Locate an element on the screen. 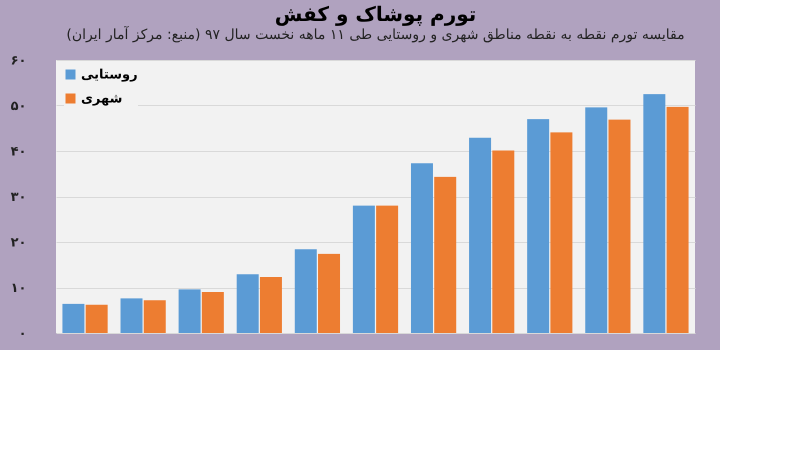 This screenshot has height=458, width=800. y-tick-label: ۵۰ is located at coordinates (18, 106).